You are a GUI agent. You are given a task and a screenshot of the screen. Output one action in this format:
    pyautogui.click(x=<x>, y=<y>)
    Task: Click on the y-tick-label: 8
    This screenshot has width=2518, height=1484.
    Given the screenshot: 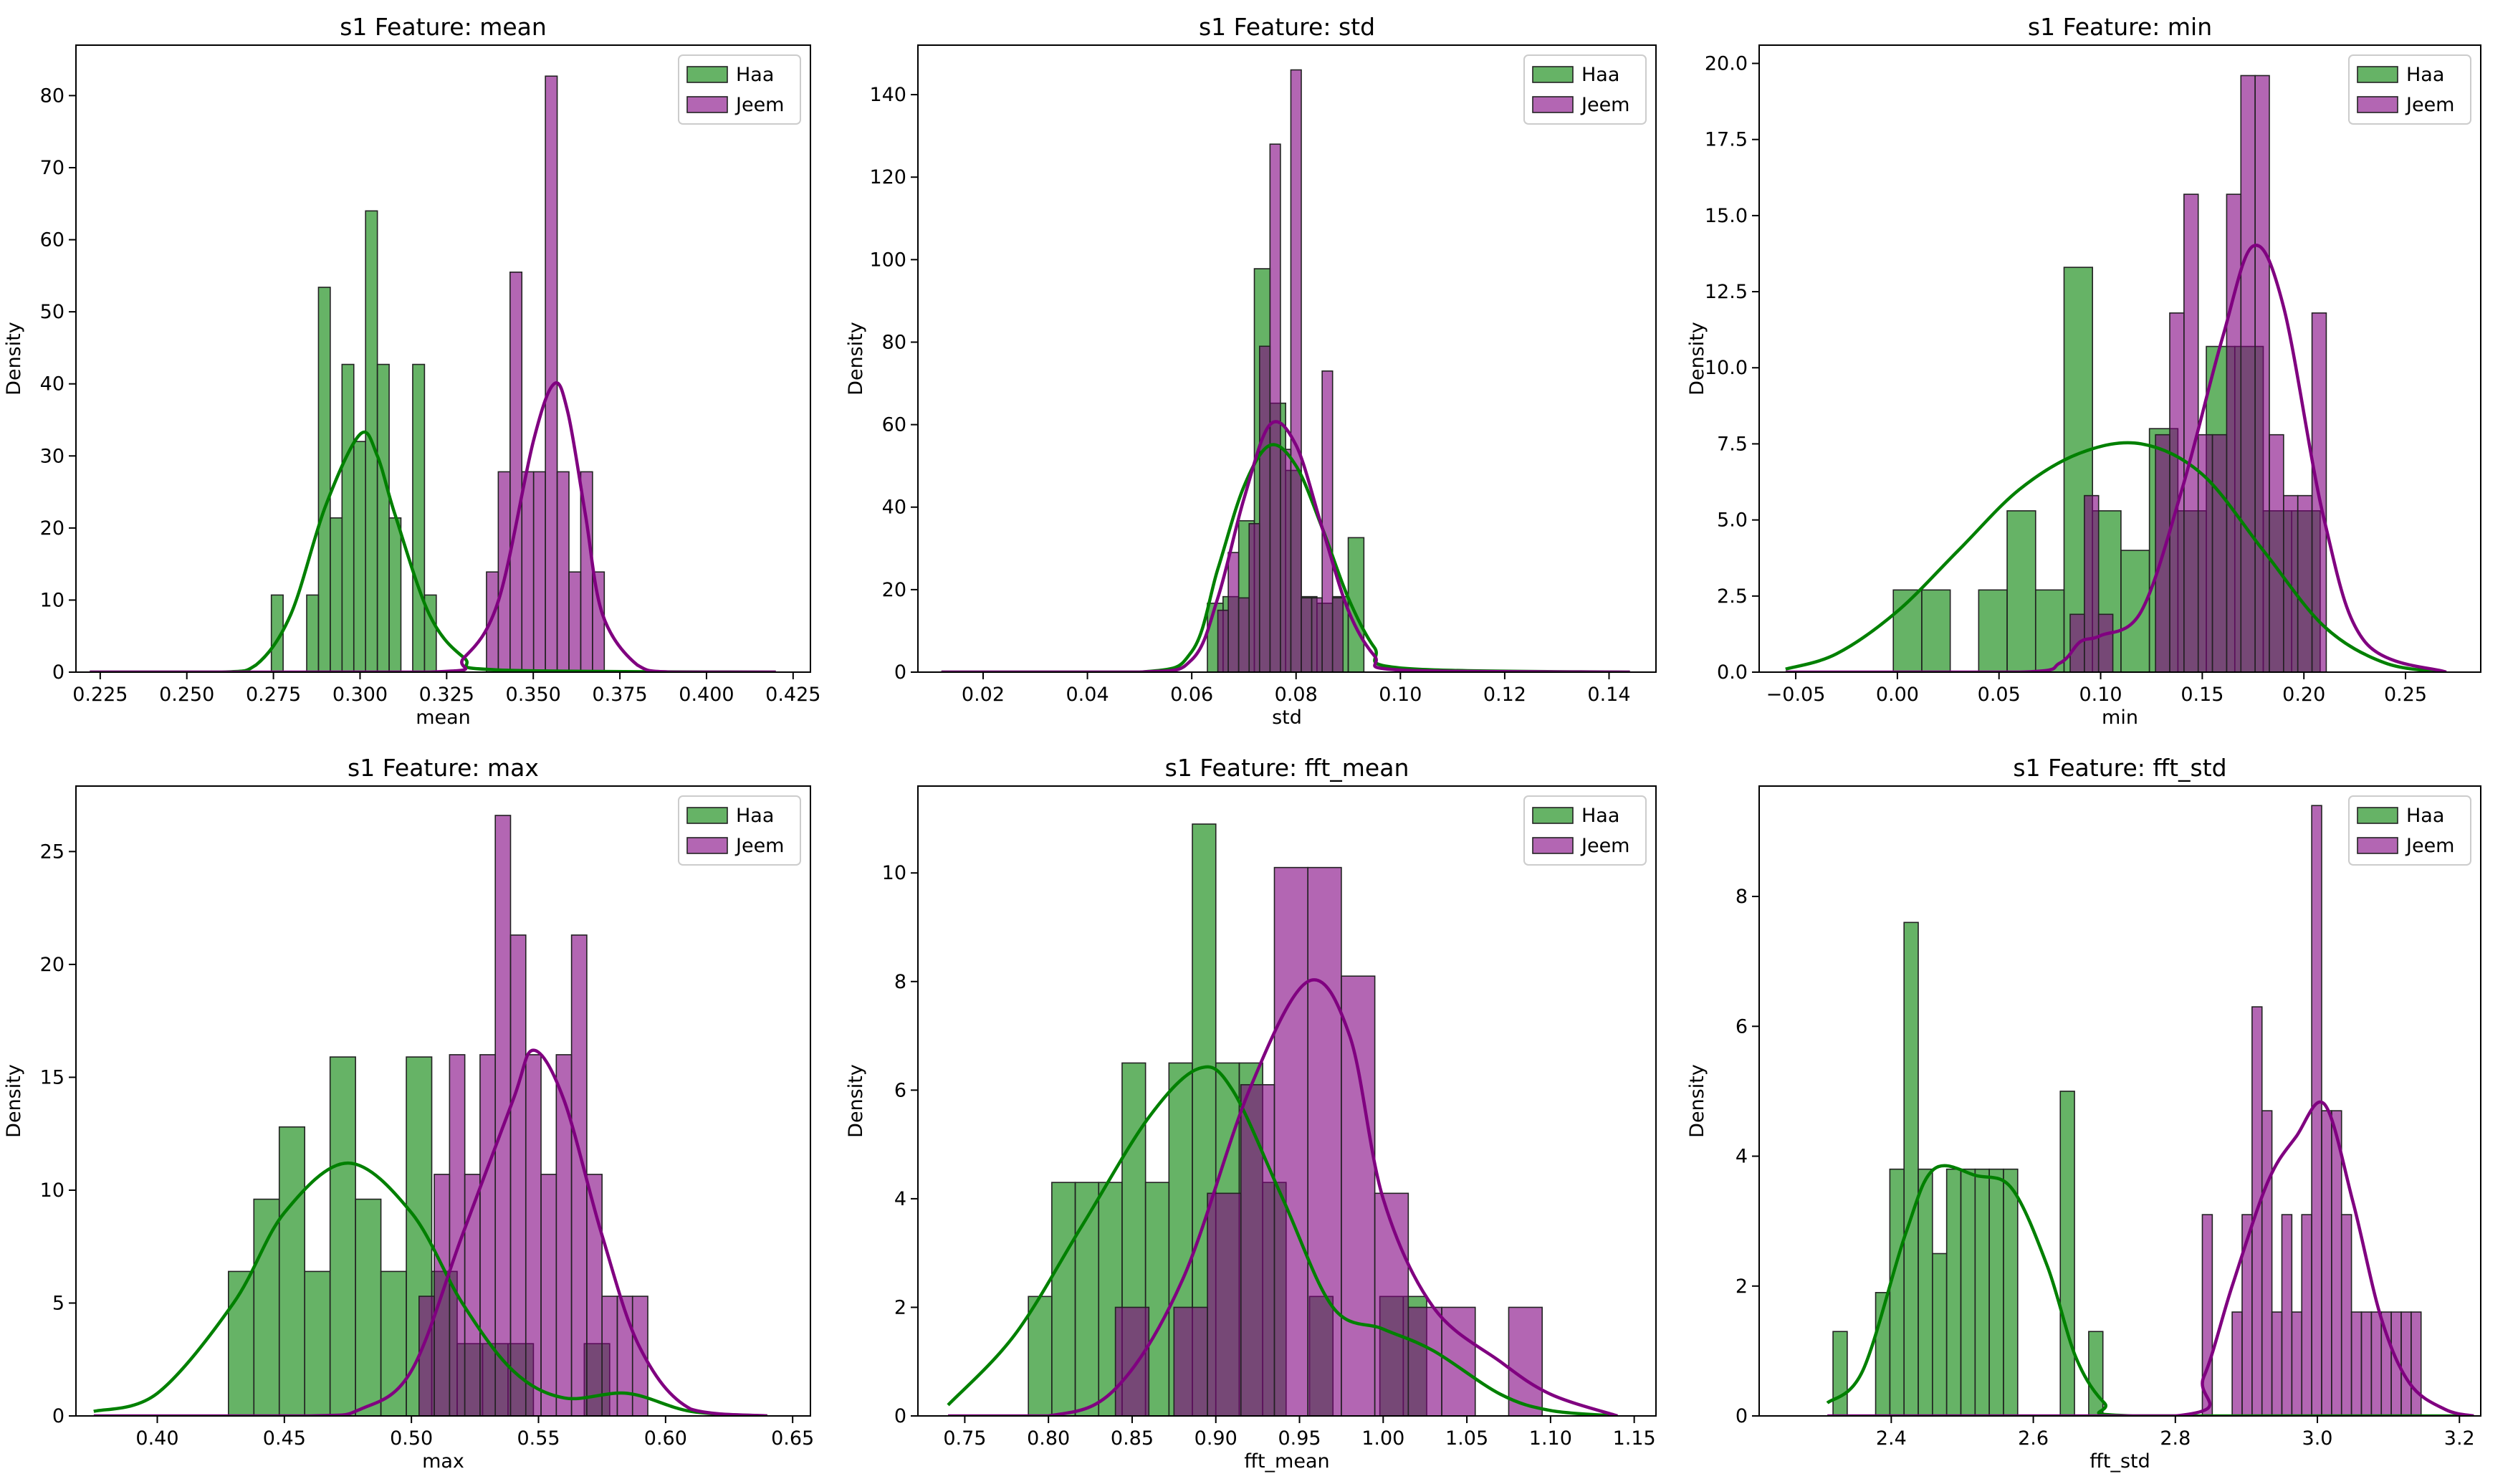 What is the action you would take?
    pyautogui.click(x=1742, y=897)
    